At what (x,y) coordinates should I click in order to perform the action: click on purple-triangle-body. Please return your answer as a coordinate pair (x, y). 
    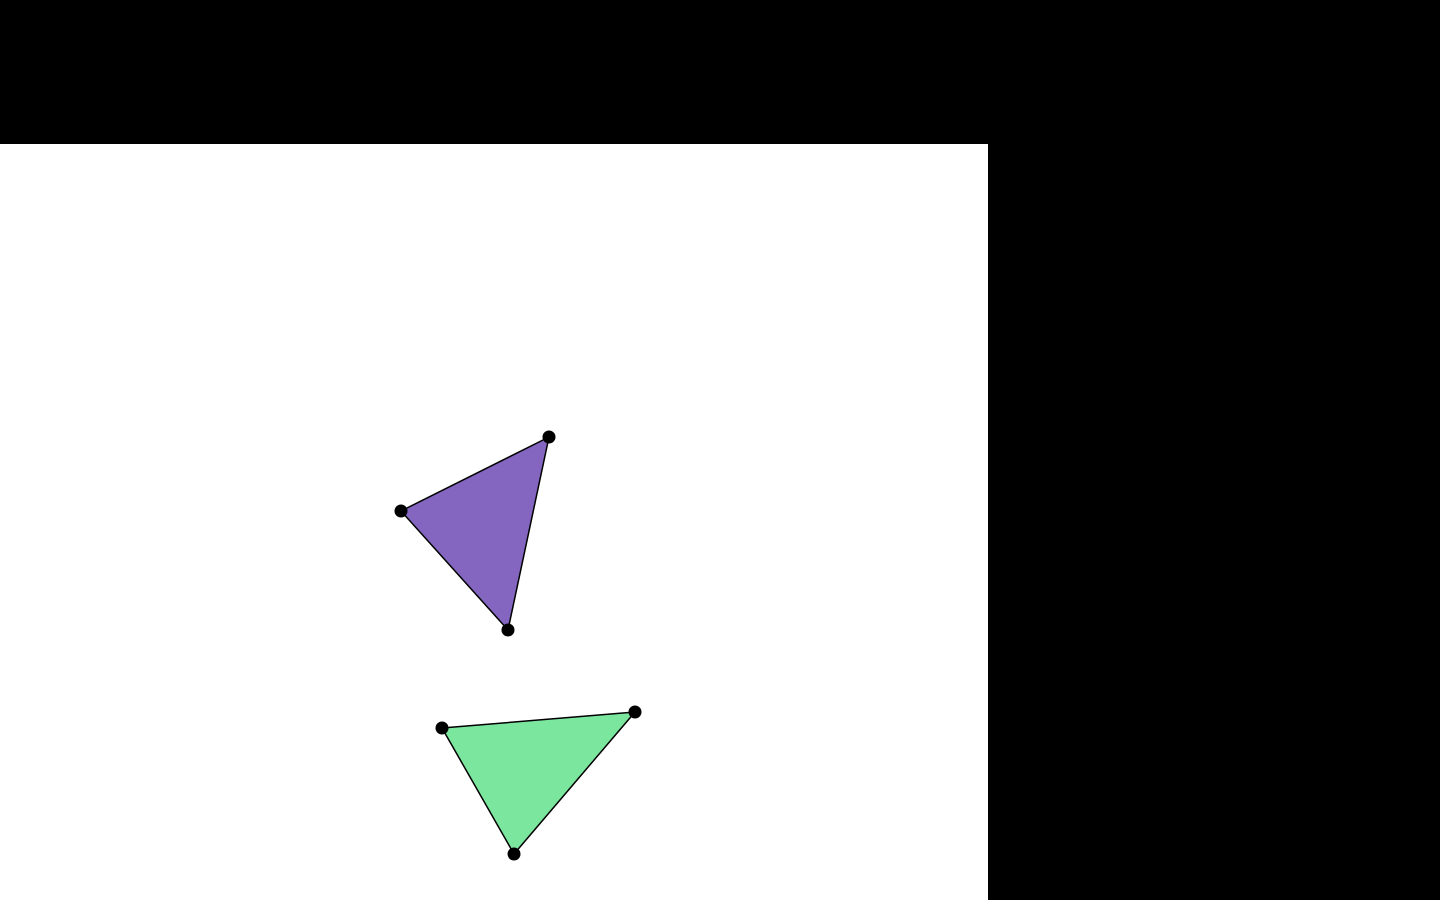
    Looking at the image, I should click on (475, 533).